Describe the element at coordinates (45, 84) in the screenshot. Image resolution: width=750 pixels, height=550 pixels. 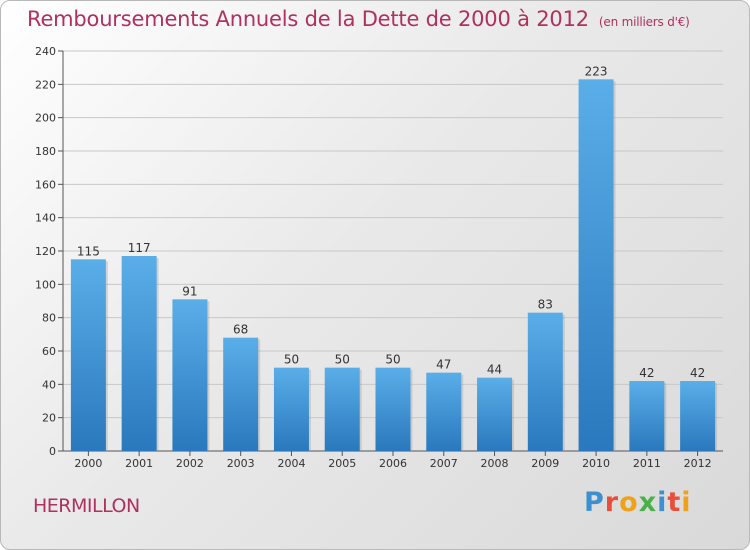
I see `y-tick-label: 220` at that location.